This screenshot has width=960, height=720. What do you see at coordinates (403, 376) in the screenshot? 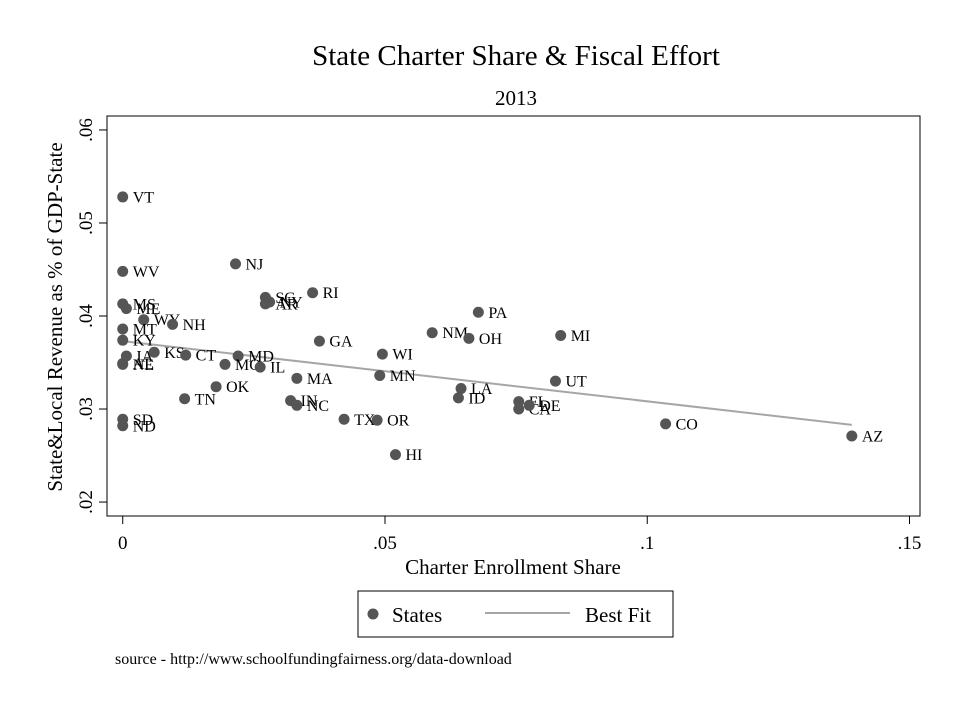
I see `data-point-label: MN` at bounding box center [403, 376].